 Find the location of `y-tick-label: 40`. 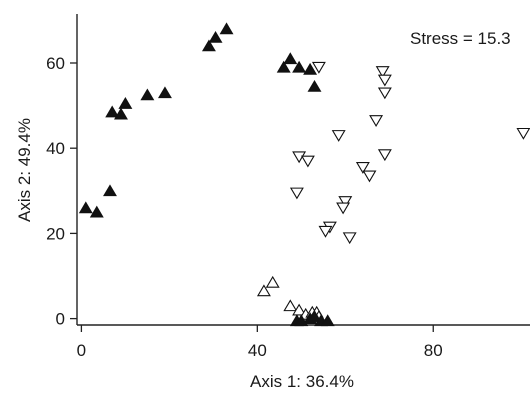

y-tick-label: 40 is located at coordinates (55, 148).